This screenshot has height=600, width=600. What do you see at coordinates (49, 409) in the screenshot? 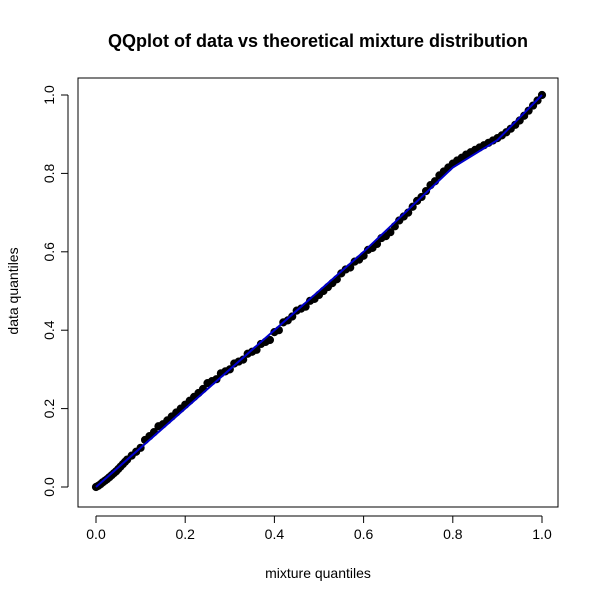
I see `y-tick-label: 0.2` at bounding box center [49, 409].